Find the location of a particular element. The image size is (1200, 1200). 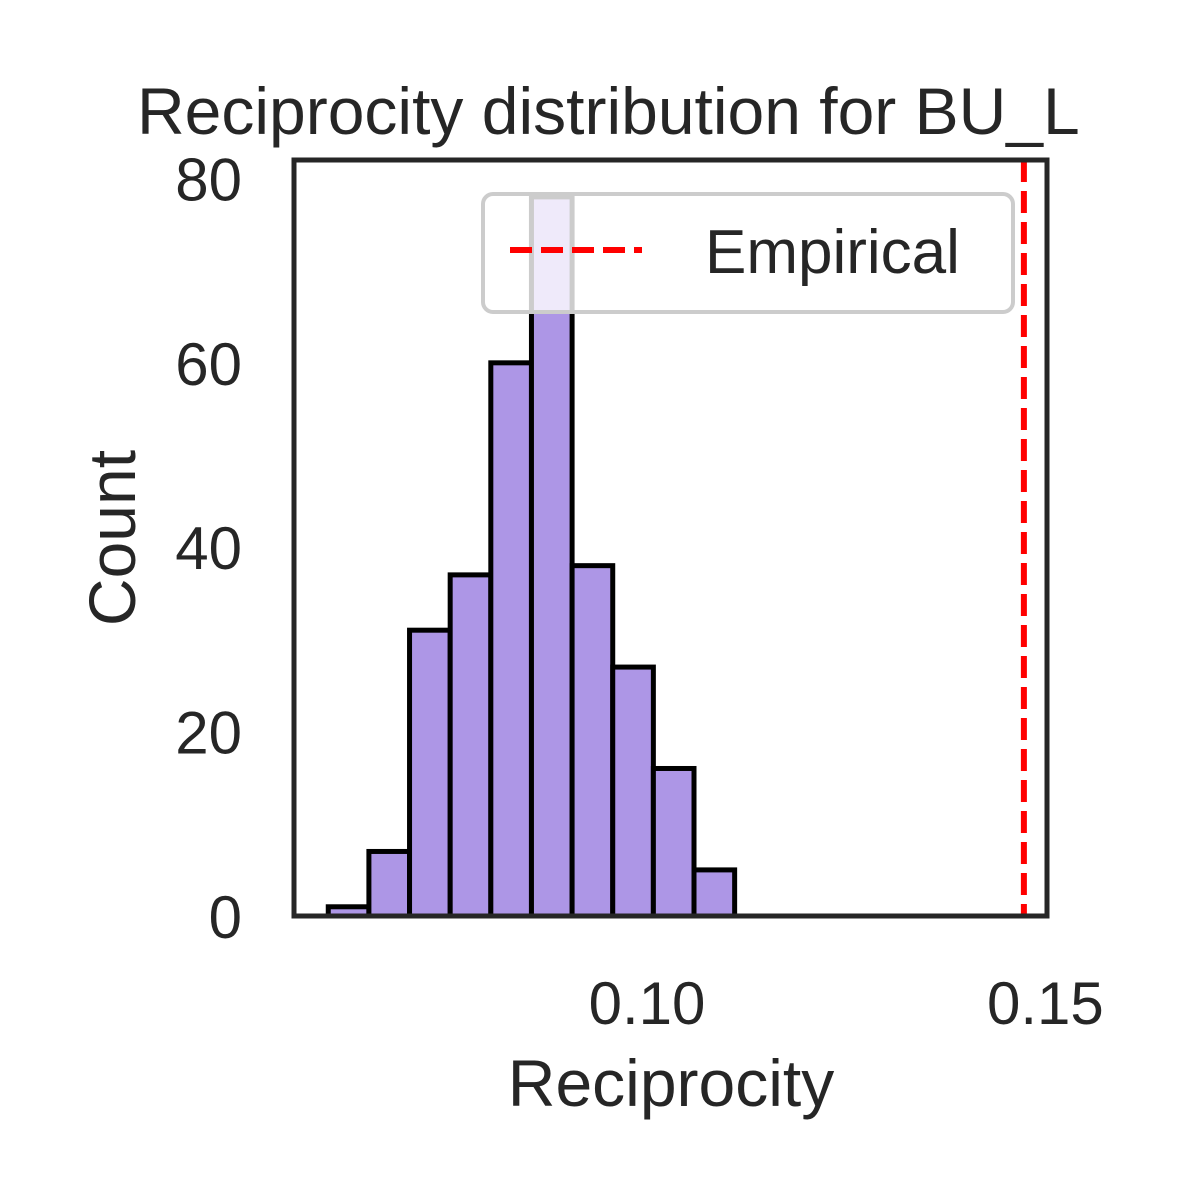

y-tick-label-20: 20 is located at coordinates (208, 733).